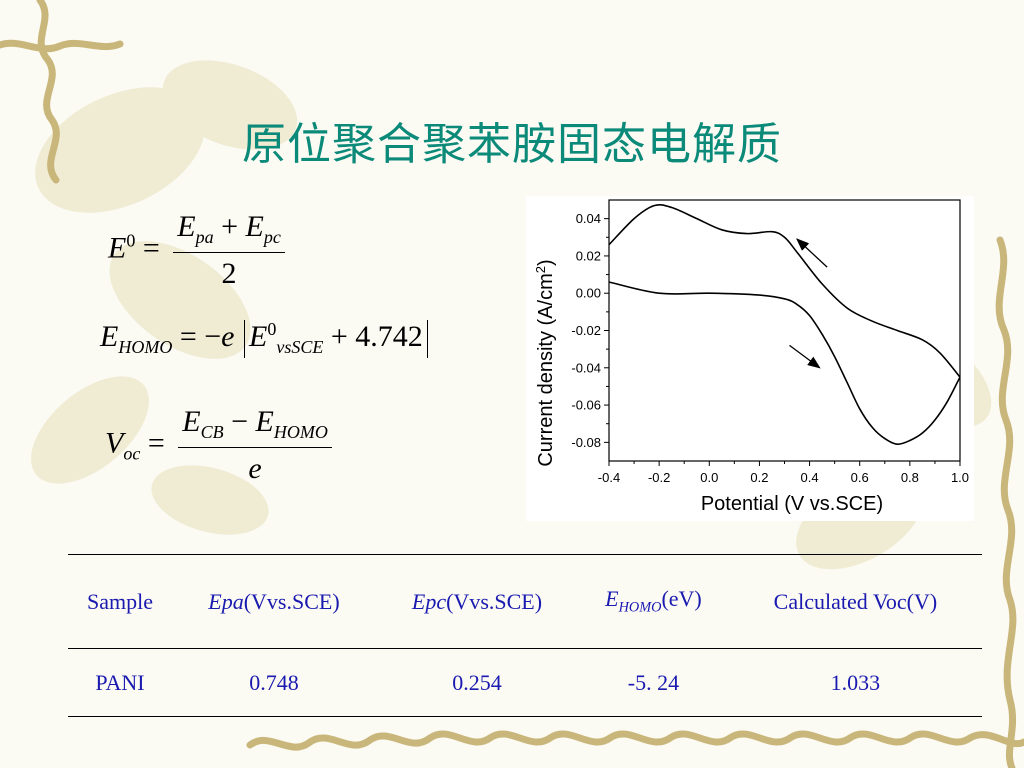 The width and height of the screenshot is (1024, 768). What do you see at coordinates (588, 255) in the screenshot?
I see `y-tick-label: 0.02` at bounding box center [588, 255].